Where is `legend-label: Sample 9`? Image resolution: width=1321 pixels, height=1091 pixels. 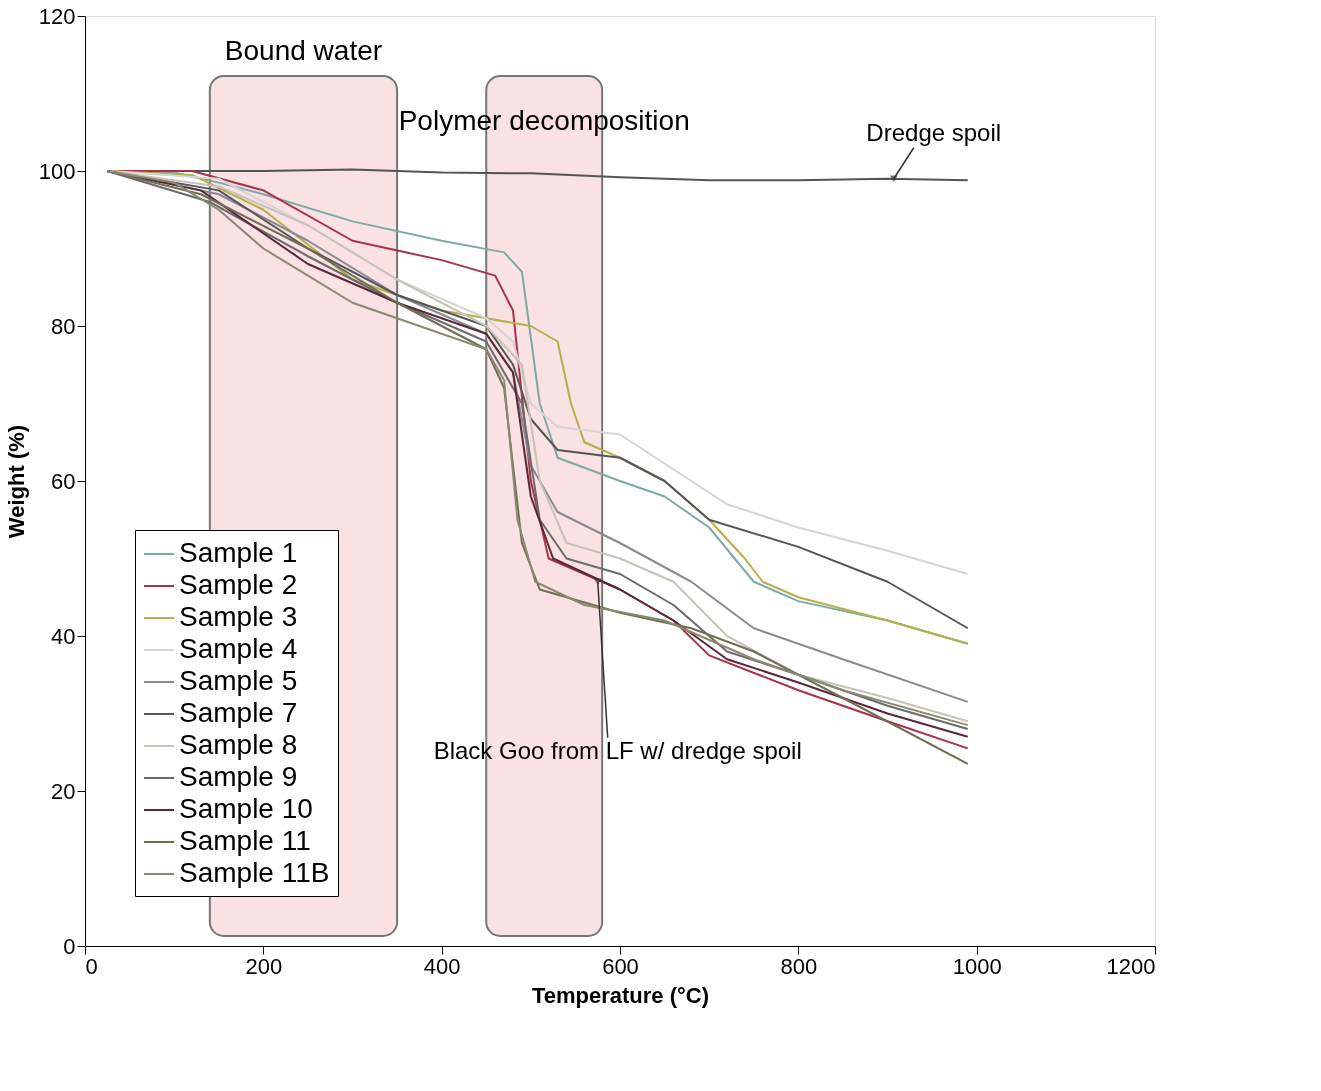
legend-label: Sample 9 is located at coordinates (238, 776).